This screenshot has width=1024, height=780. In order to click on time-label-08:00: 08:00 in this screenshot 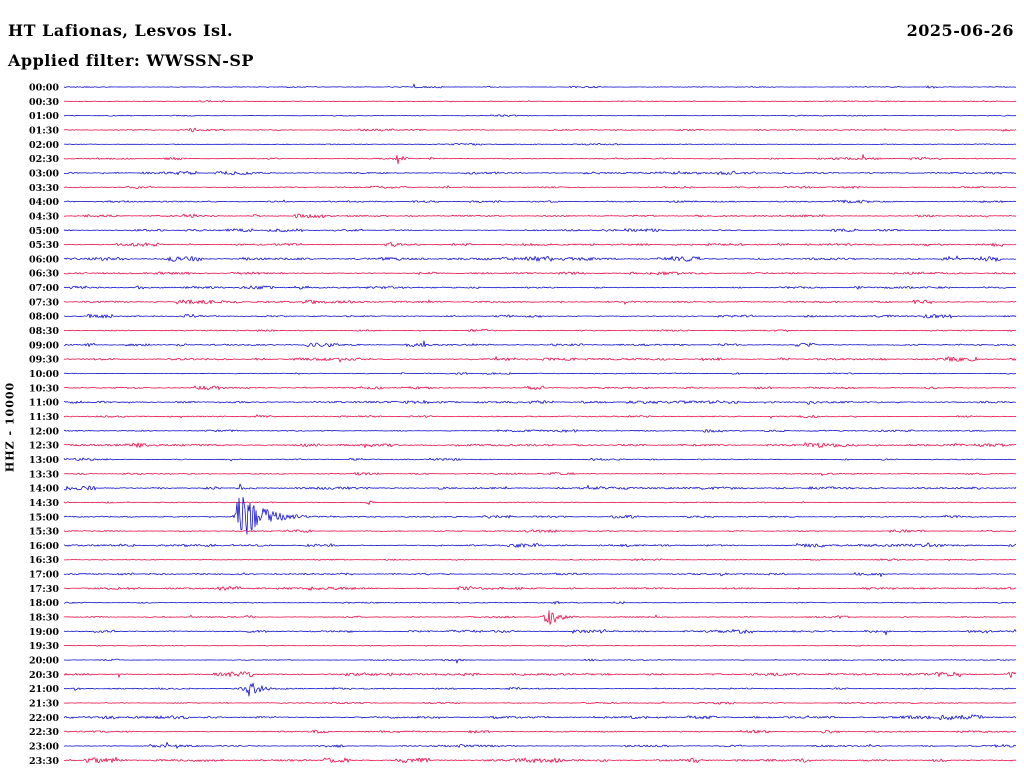, I will do `click(44, 317)`.